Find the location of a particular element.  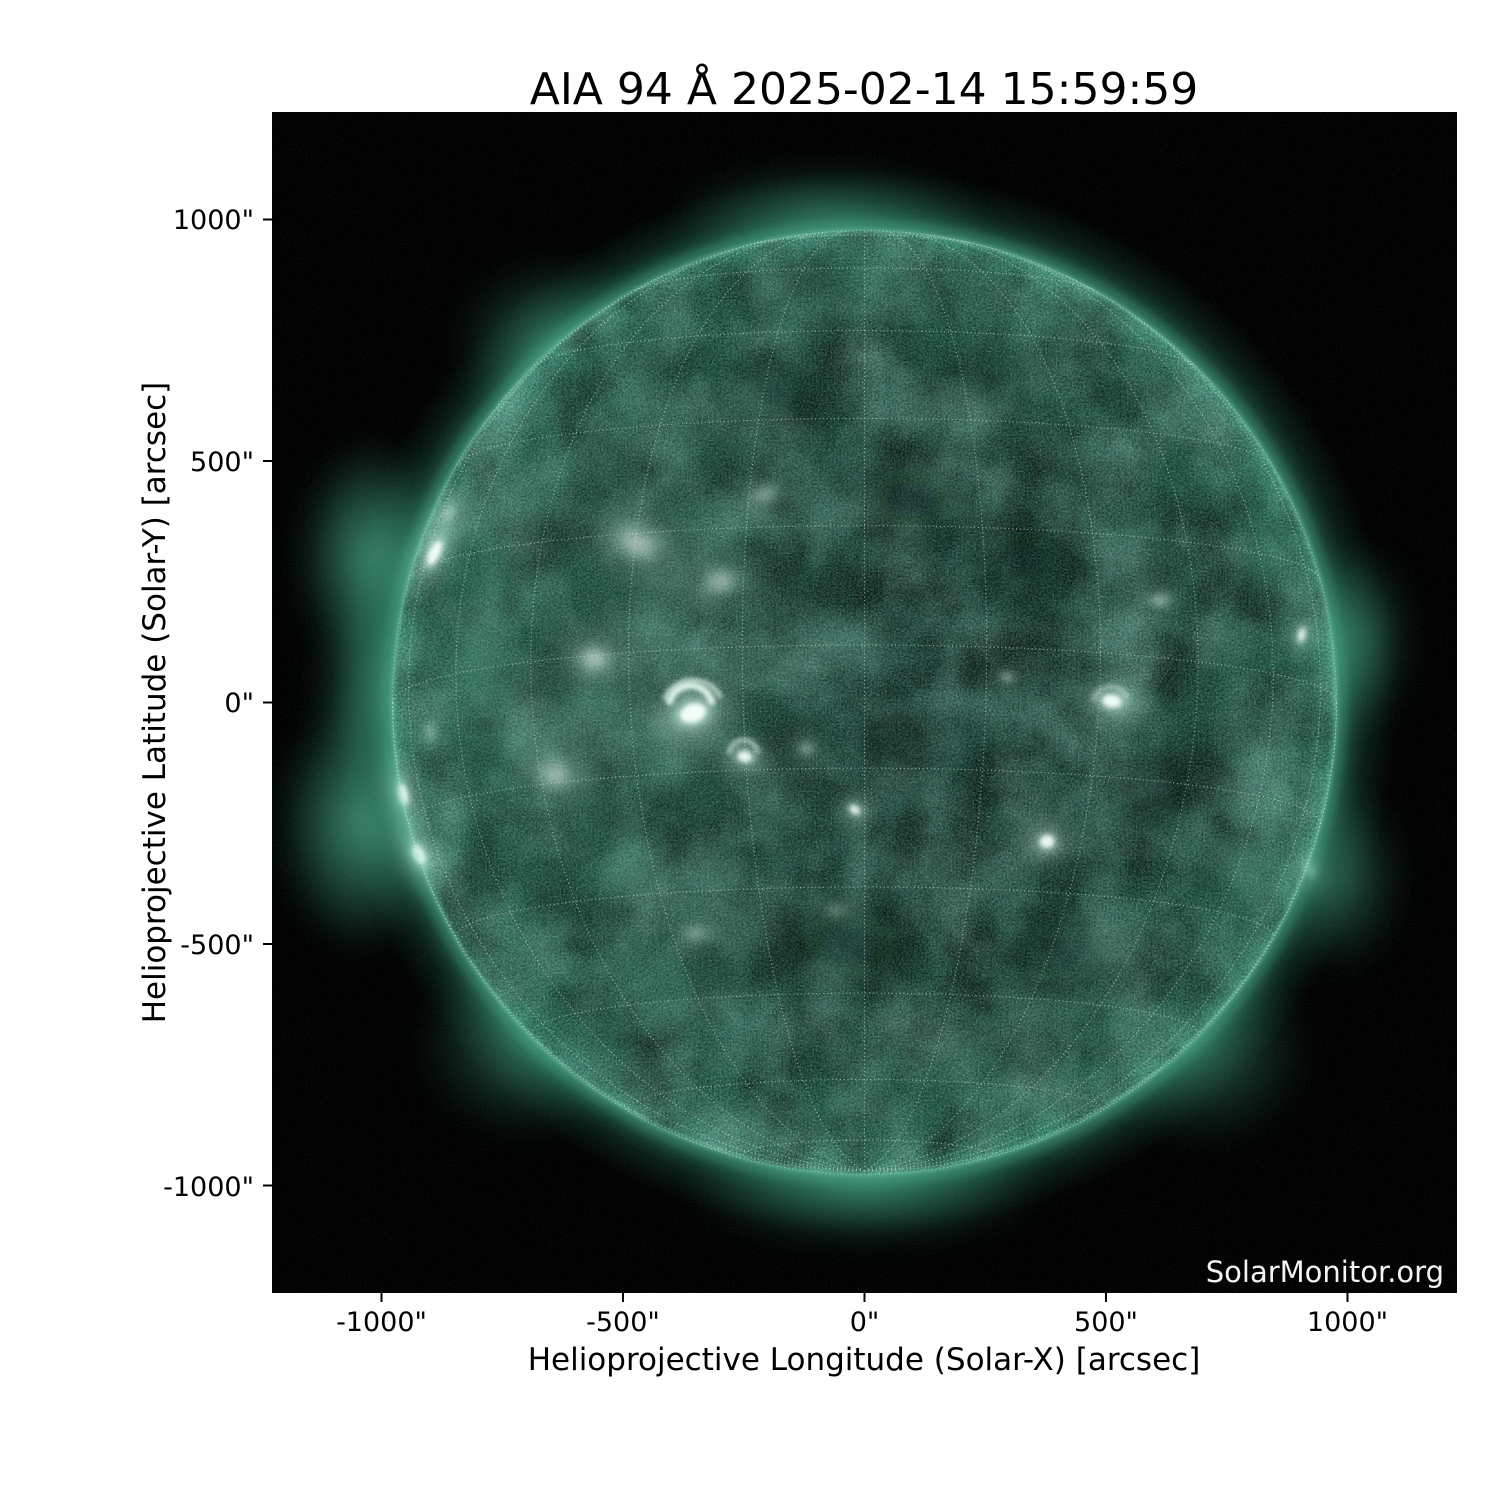

x-tick-label: 0" is located at coordinates (865, 1322).